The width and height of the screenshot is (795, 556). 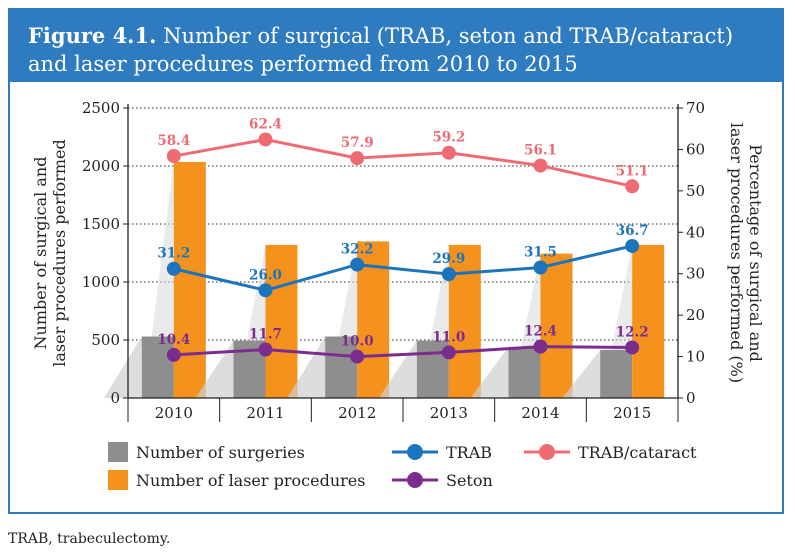 What do you see at coordinates (415, 452) in the screenshot?
I see `legend-marker-trab` at bounding box center [415, 452].